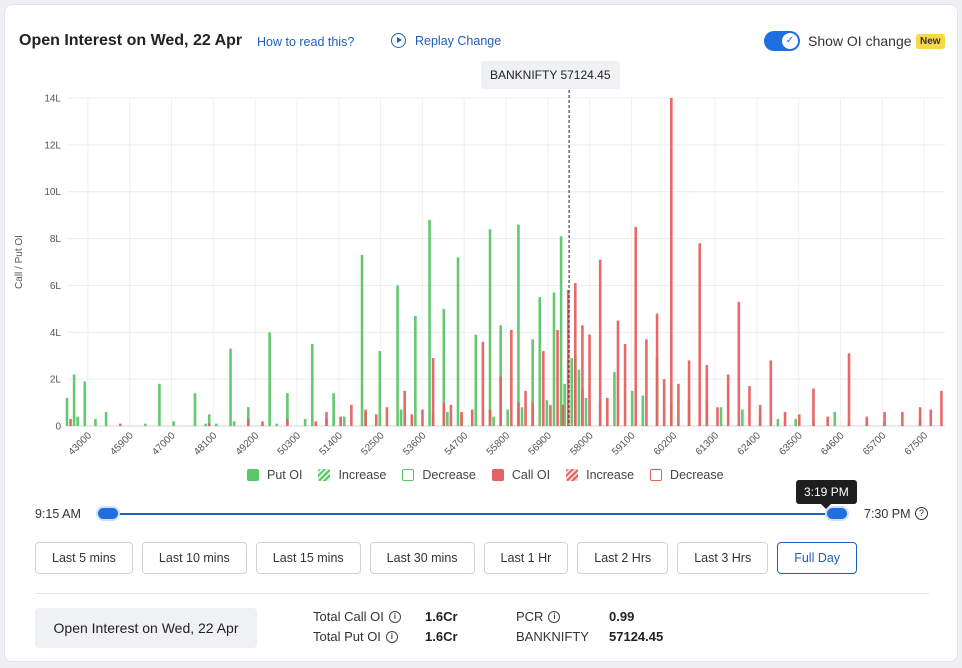 The height and width of the screenshot is (668, 962). What do you see at coordinates (446, 40) in the screenshot?
I see `replay-change-button: Replay Change` at bounding box center [446, 40].